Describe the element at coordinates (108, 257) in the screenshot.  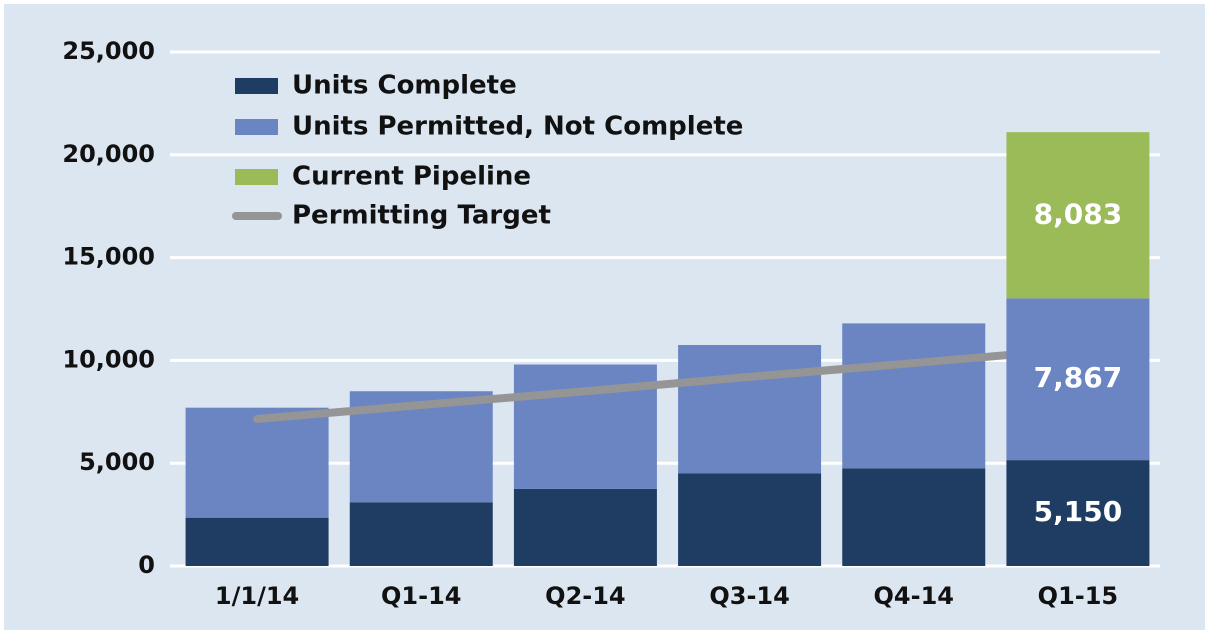
I see `y-tick-label: 15,000` at that location.